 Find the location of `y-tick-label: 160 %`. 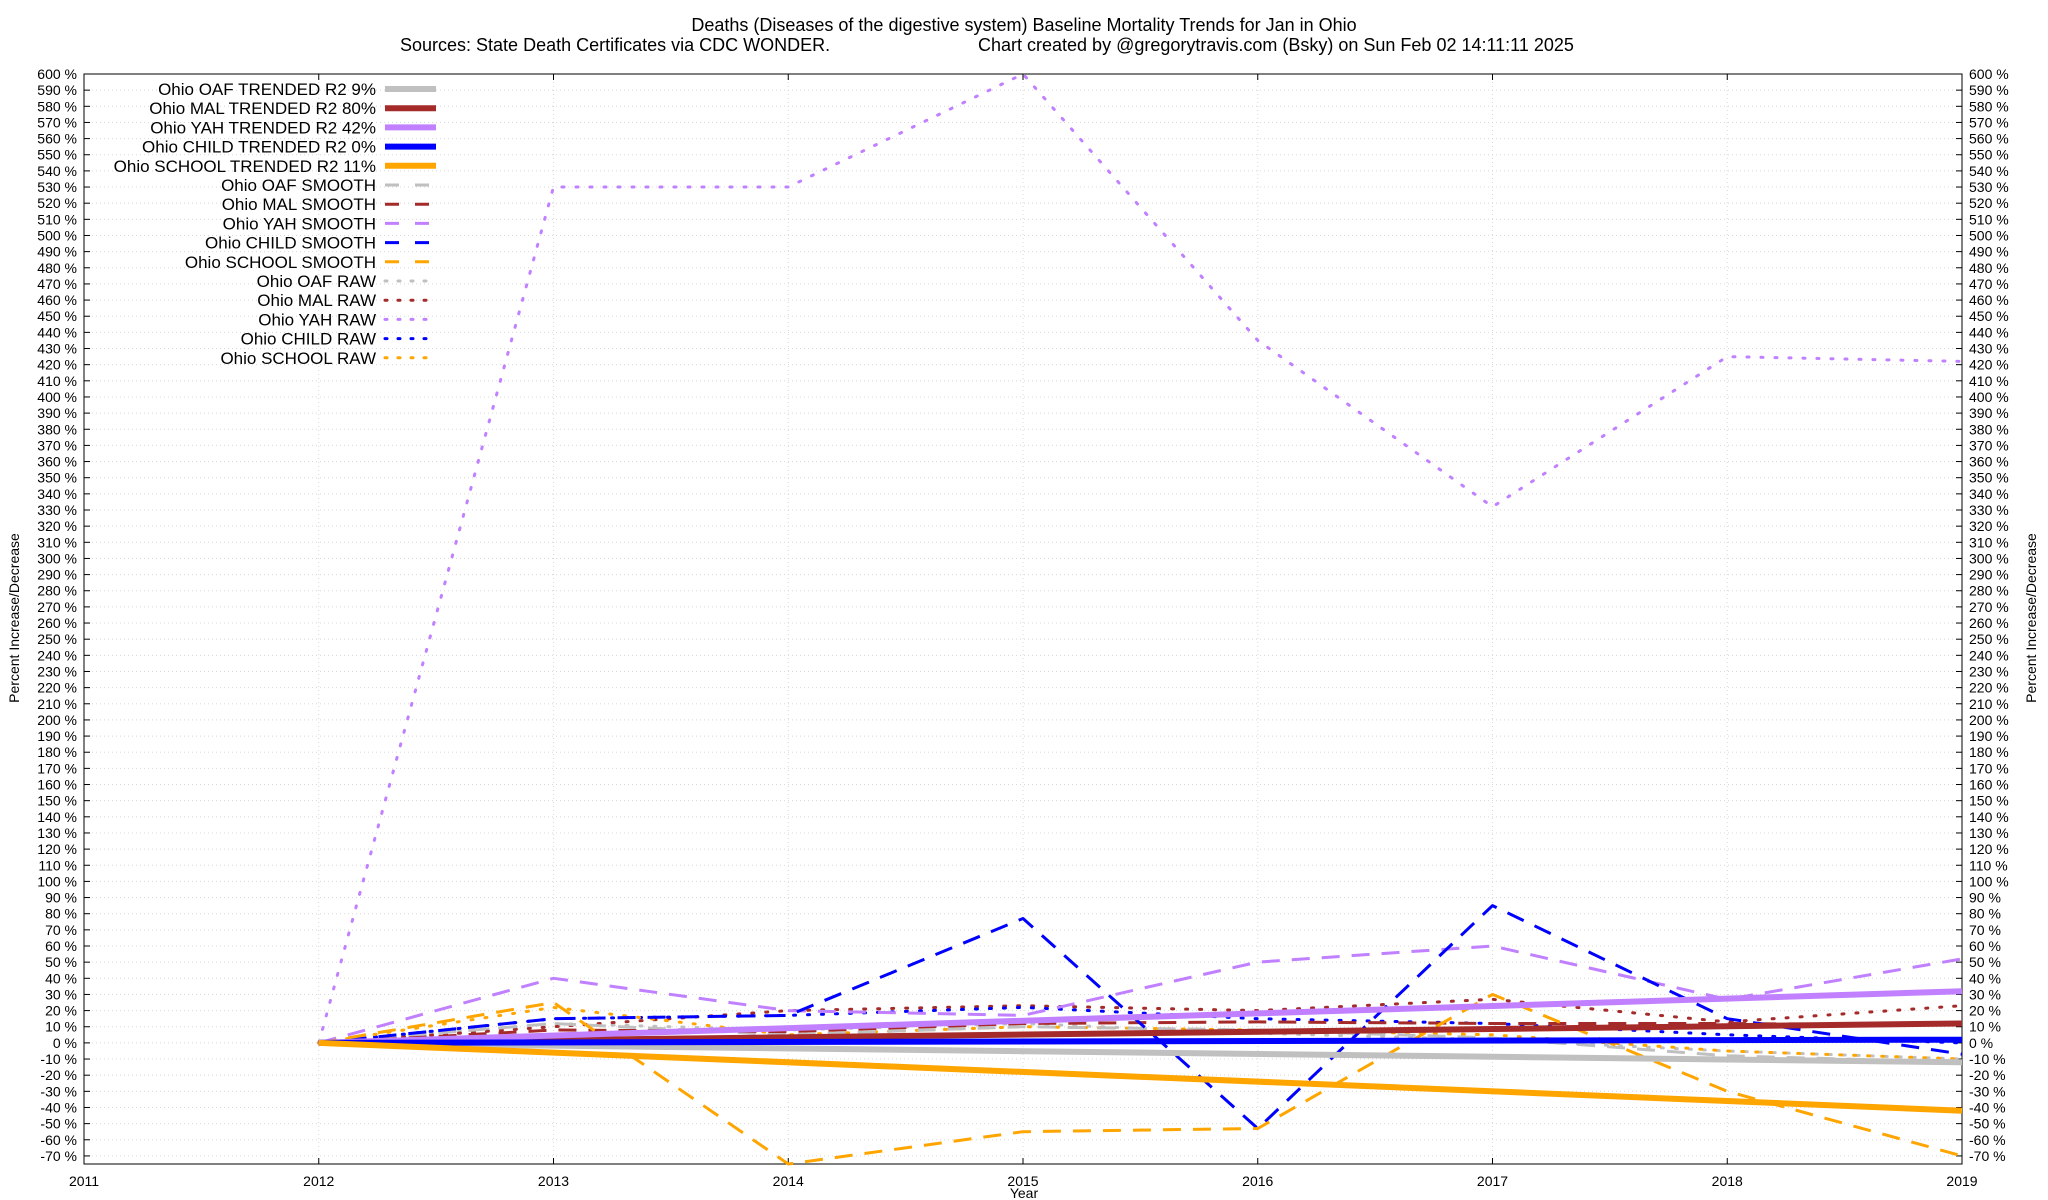

y-tick-label: 160 % is located at coordinates (1989, 785).